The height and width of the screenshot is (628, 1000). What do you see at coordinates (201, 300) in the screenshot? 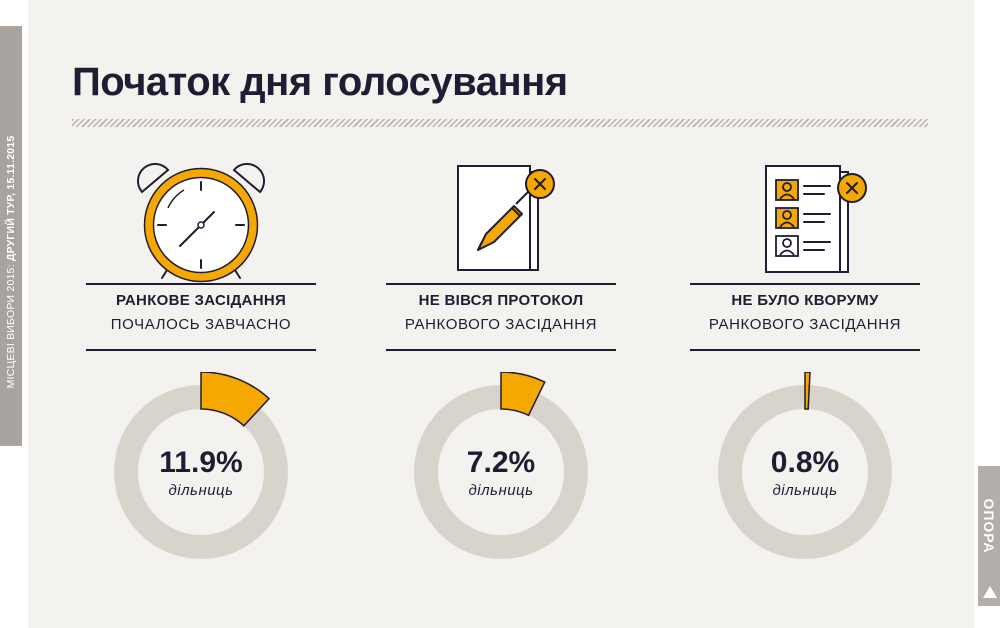
I see `stat-label-primary: РАНКОВЕ ЗАСІДАННЯ` at bounding box center [201, 300].